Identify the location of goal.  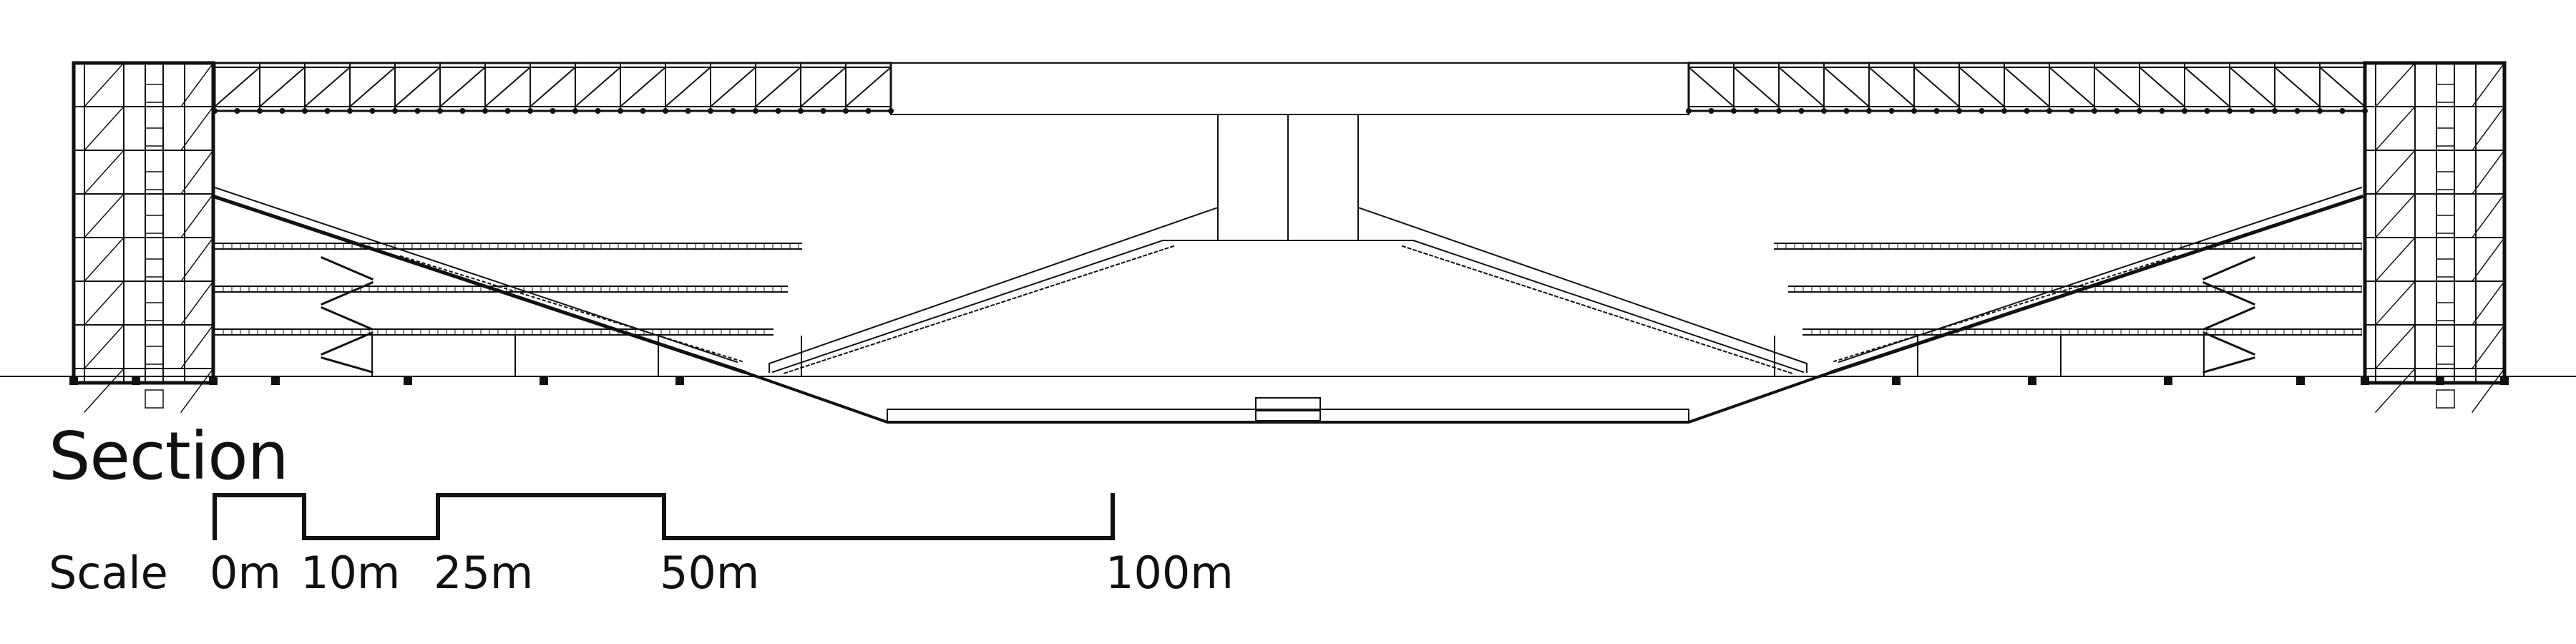
(1288, 409).